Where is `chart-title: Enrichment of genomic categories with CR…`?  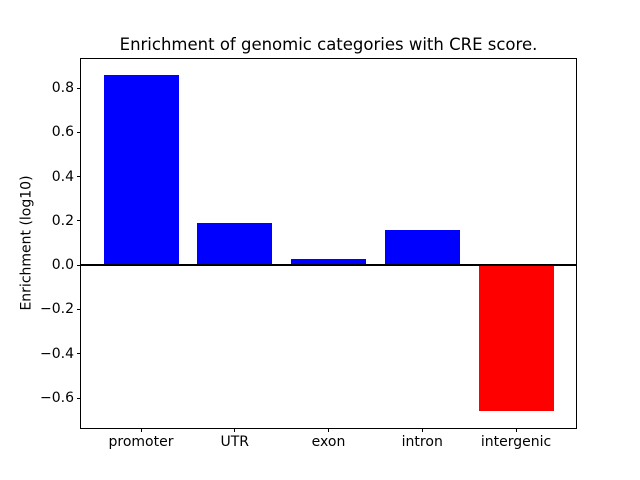 chart-title: Enrichment of genomic categories with CR… is located at coordinates (328, 44).